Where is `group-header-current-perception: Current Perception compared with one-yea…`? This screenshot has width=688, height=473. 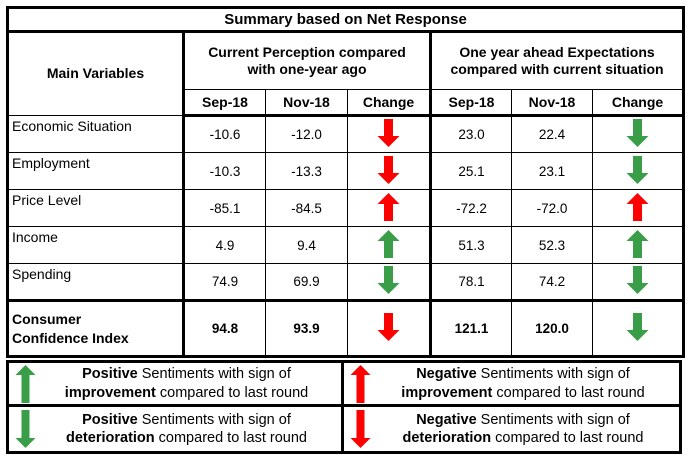
group-header-current-perception: Current Perception compared with one-yea… is located at coordinates (307, 60).